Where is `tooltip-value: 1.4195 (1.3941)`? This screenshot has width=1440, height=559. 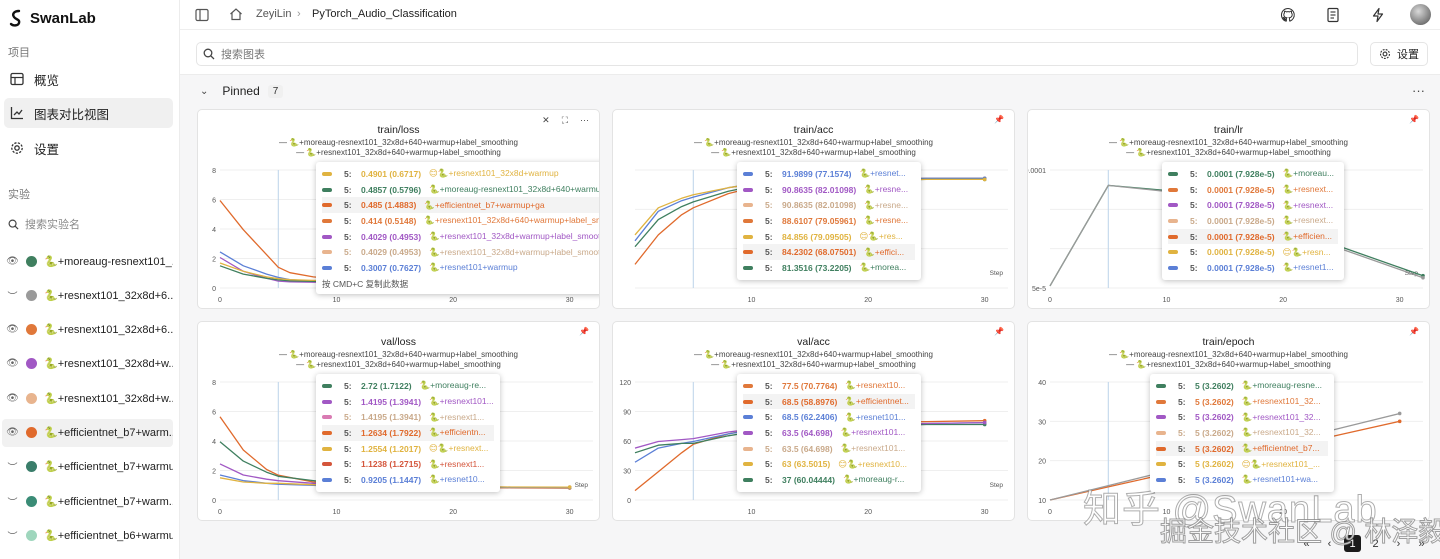
tooltip-value: 1.4195 (1.3941) is located at coordinates (391, 417).